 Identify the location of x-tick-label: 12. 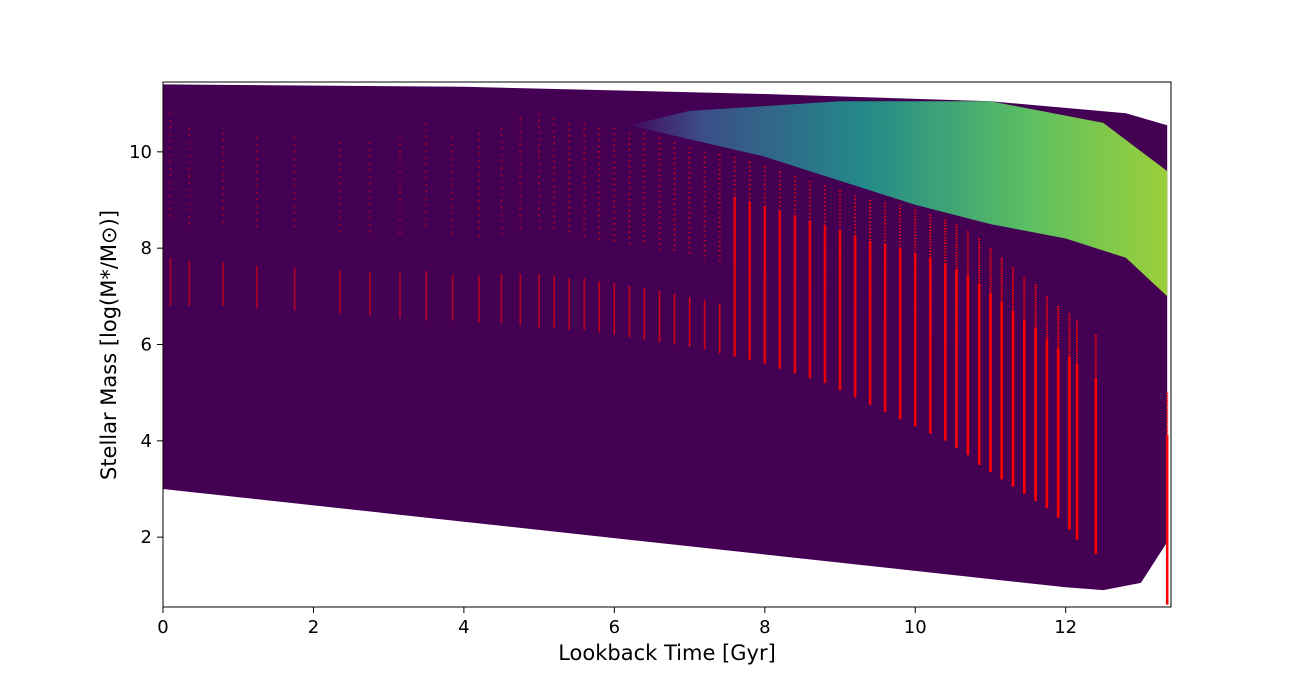
(1065, 627).